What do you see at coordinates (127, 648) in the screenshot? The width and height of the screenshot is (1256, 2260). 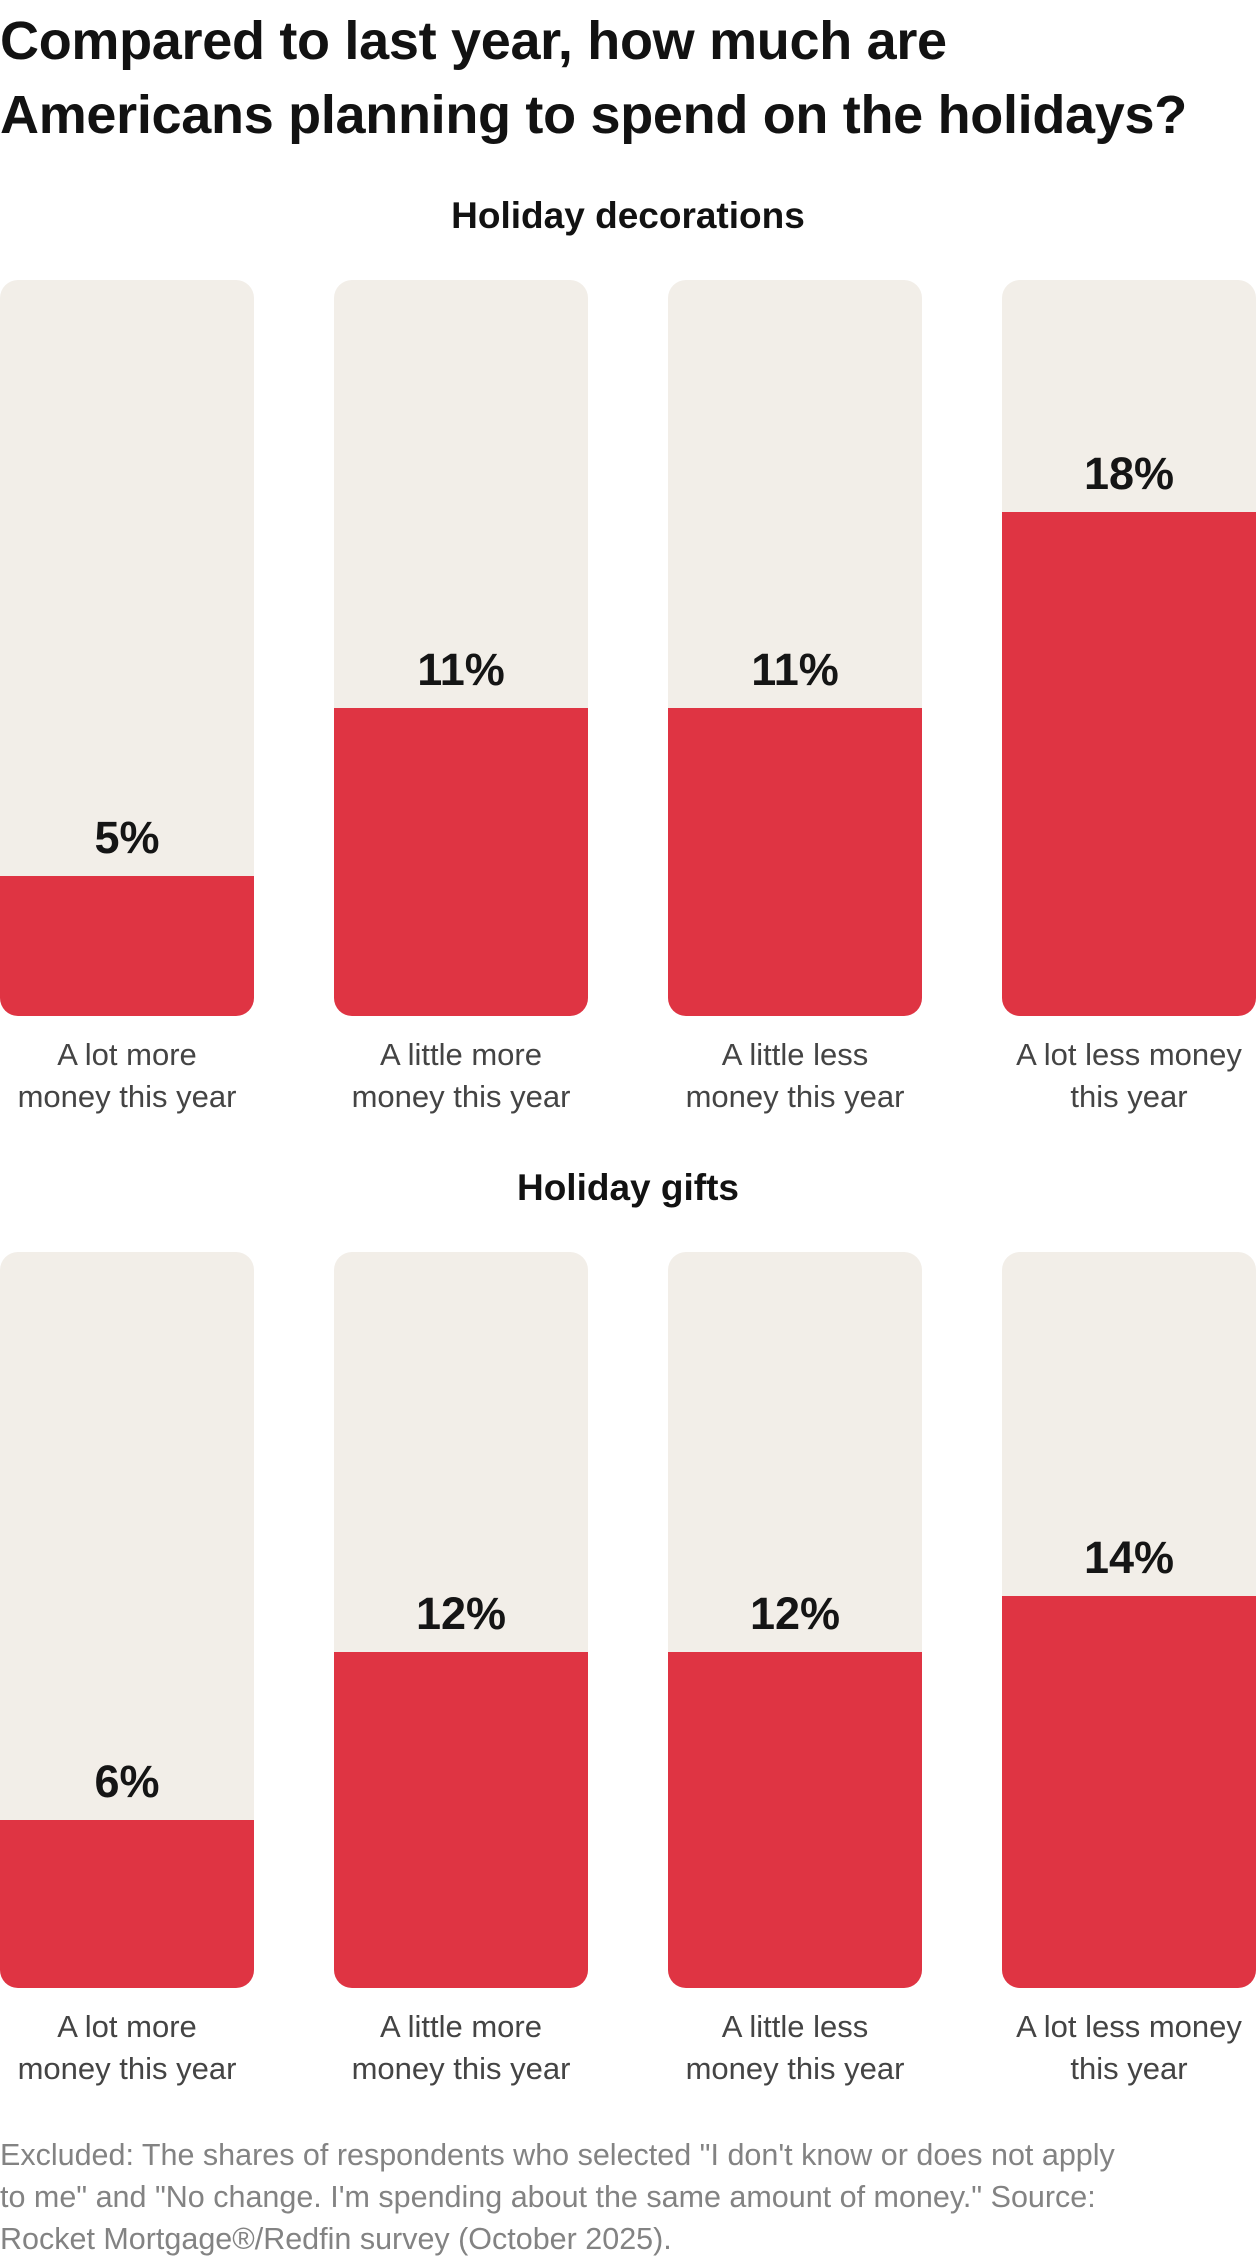 I see `bar-decorations-a-lot-more: 5%` at bounding box center [127, 648].